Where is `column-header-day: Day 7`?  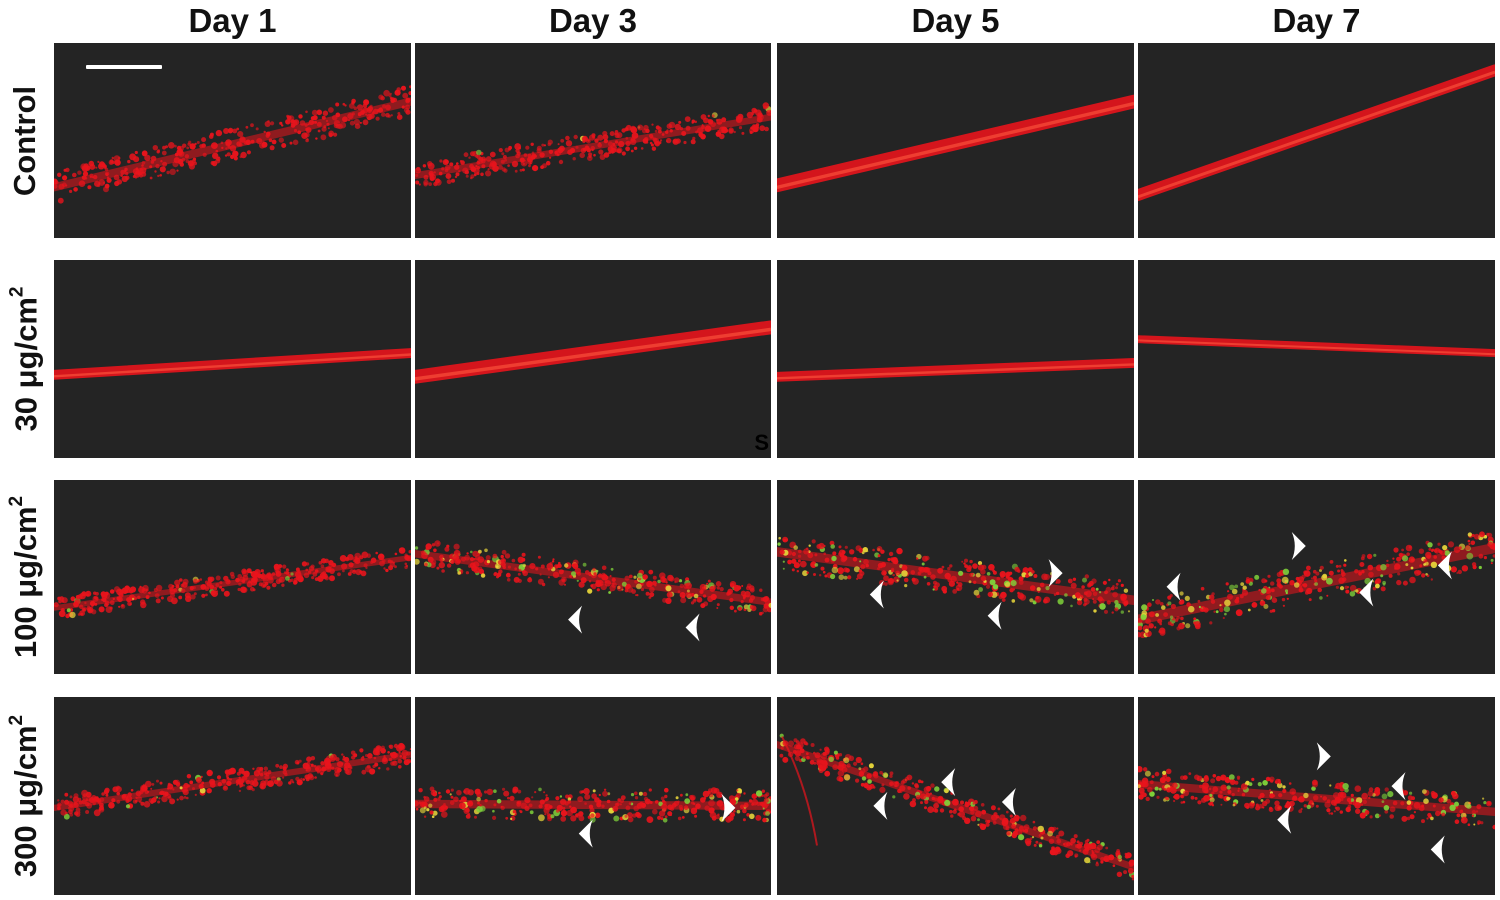 column-header-day: Day 7 is located at coordinates (1316, 20).